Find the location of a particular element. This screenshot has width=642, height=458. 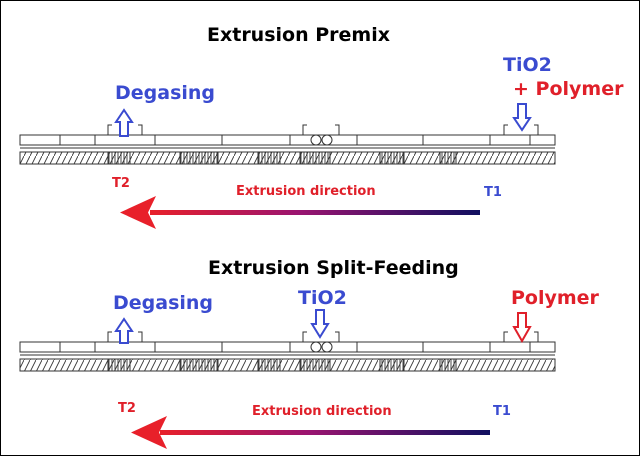

panel-1-extruder is located at coordinates (287, 144).